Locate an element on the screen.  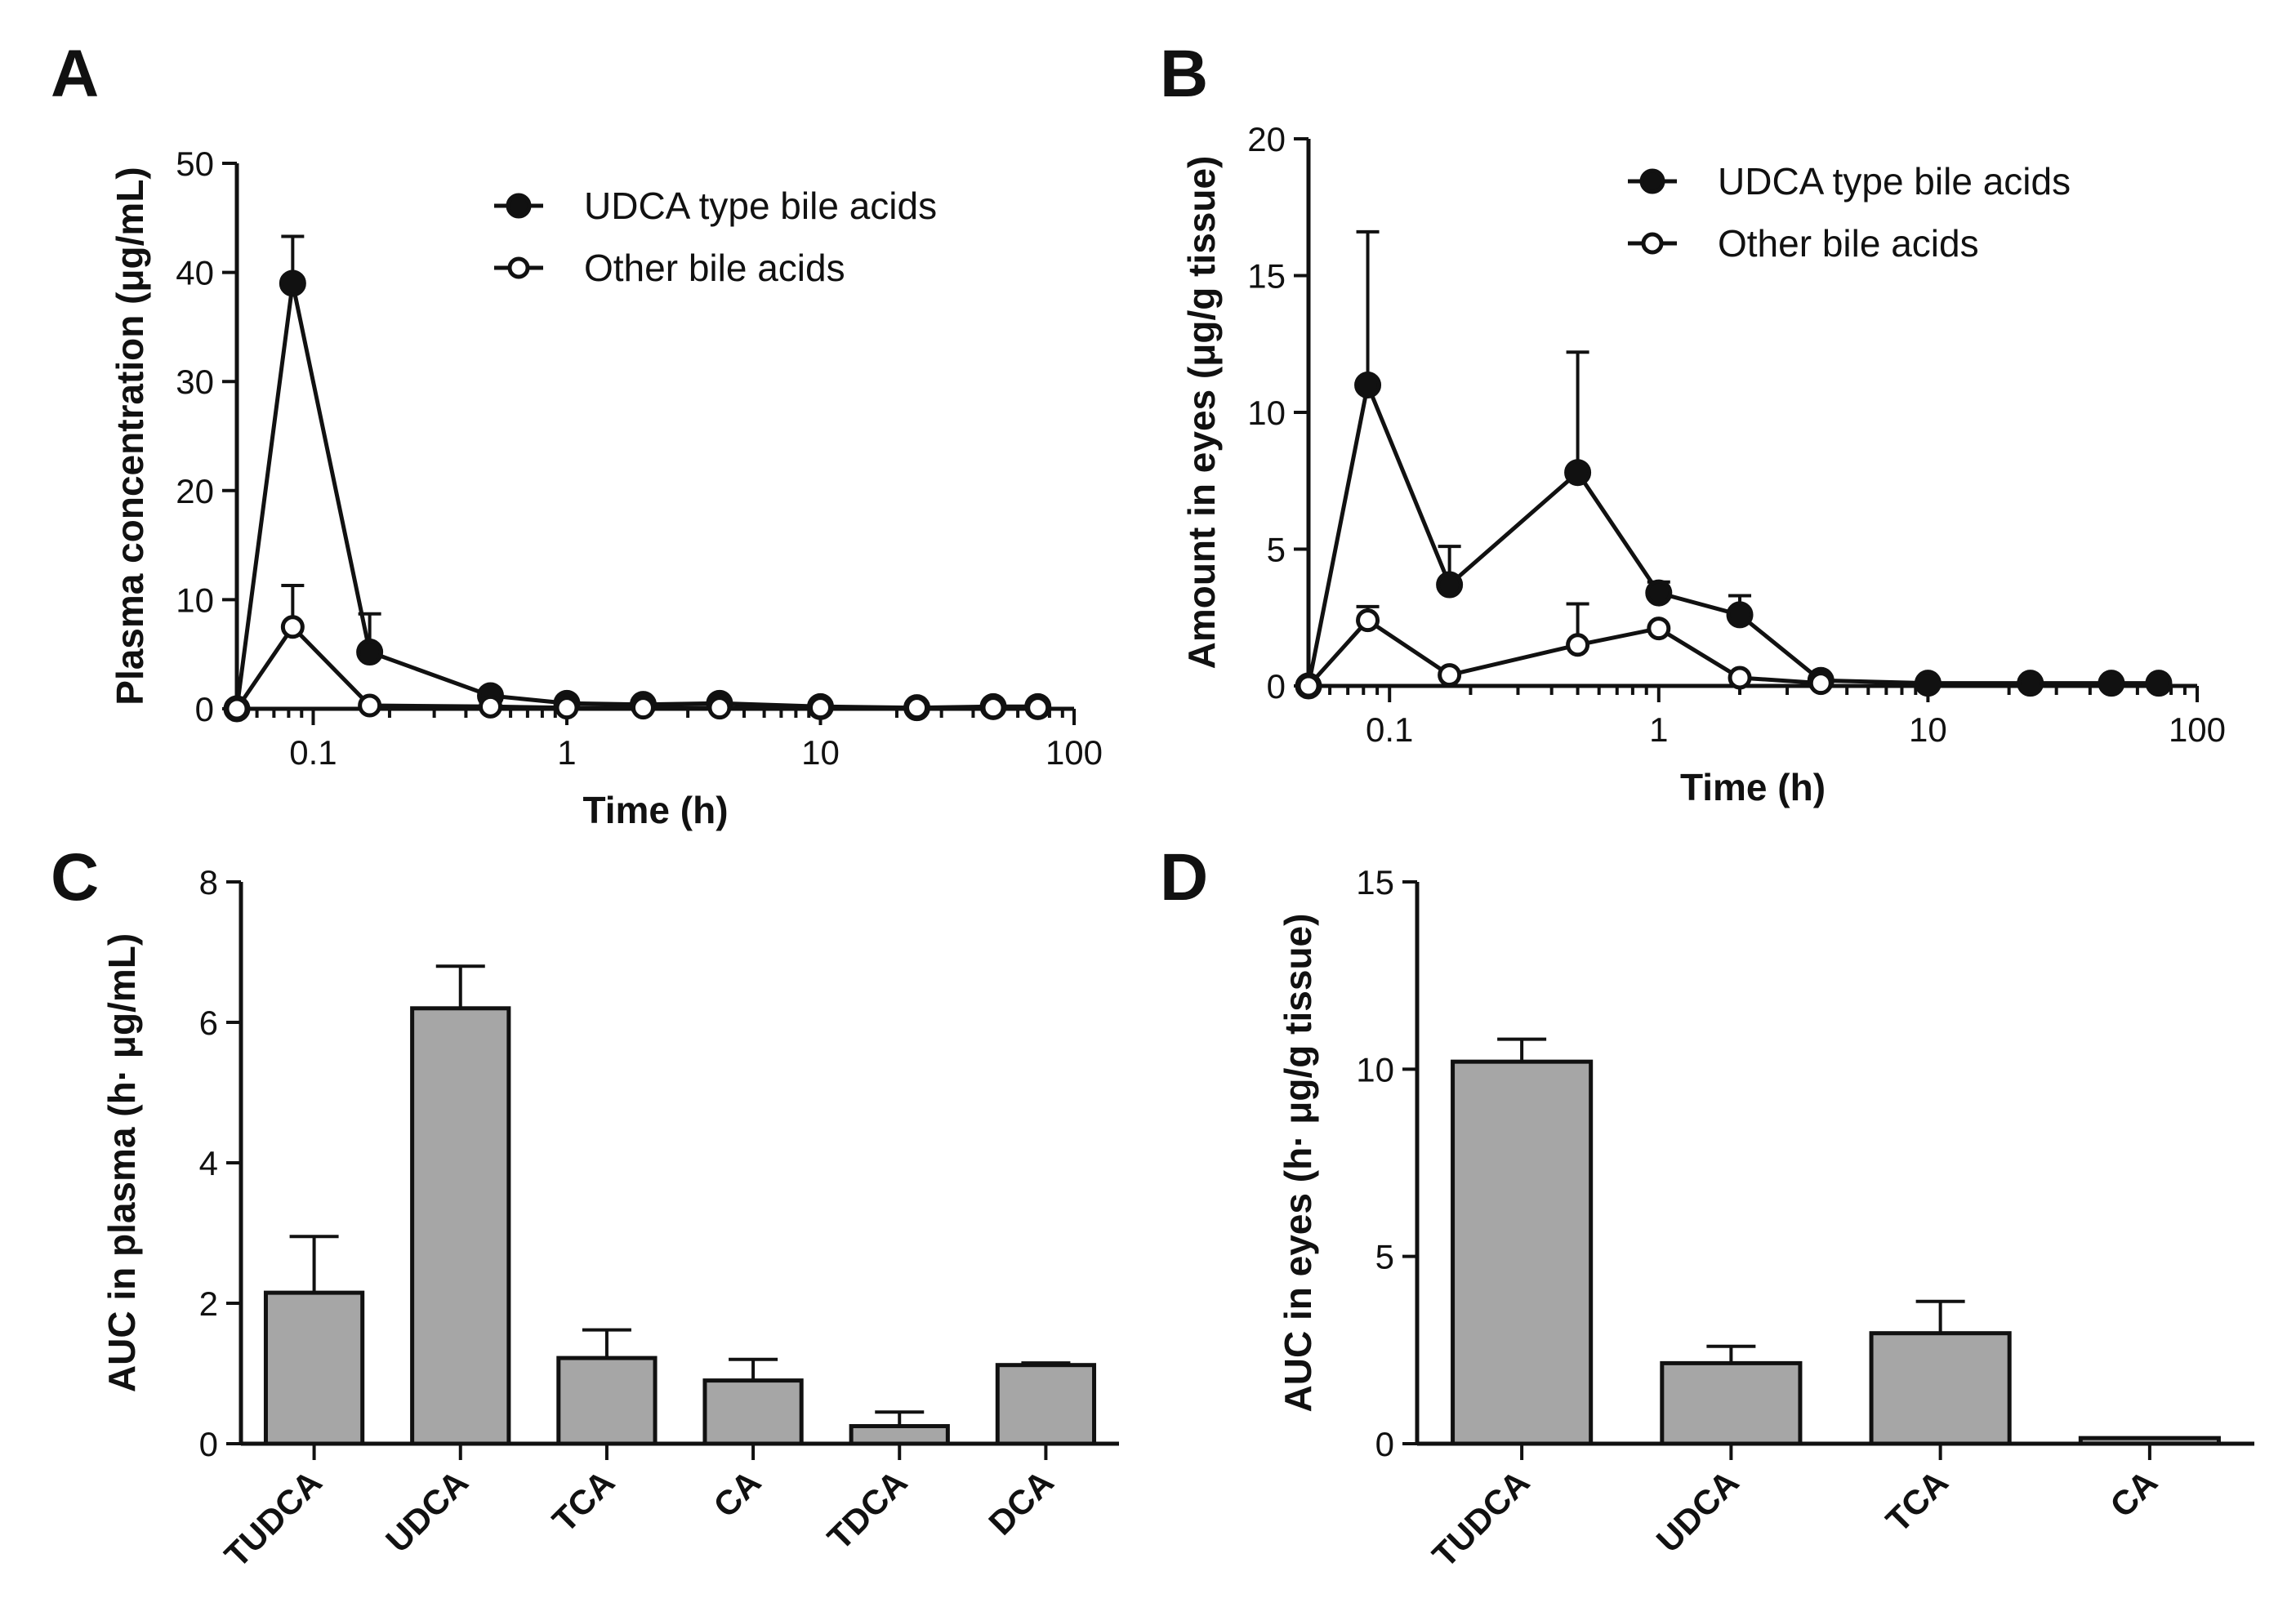
bar-c-ca is located at coordinates (753, 1412).